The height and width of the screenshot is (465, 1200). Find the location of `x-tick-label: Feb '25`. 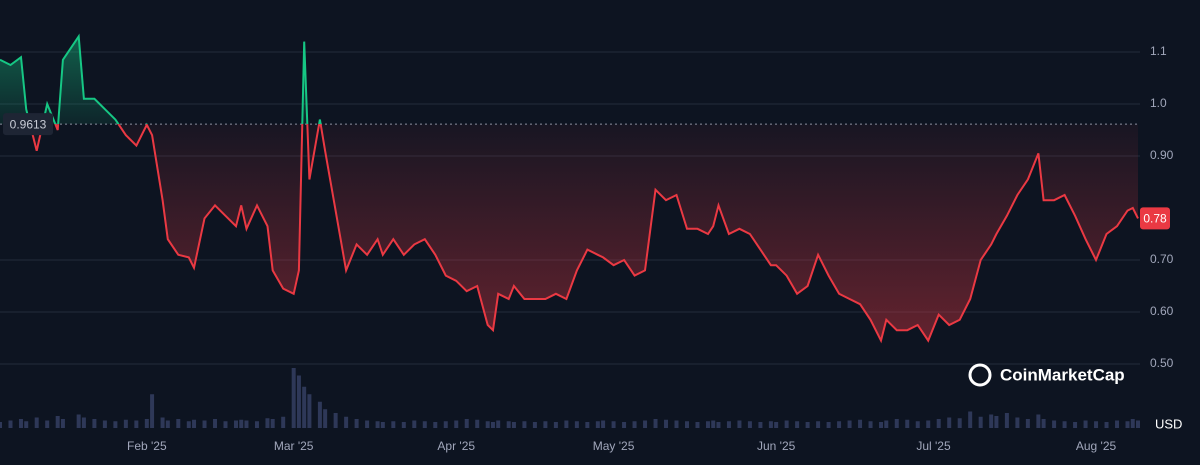

x-tick-label: Feb '25 is located at coordinates (147, 446).